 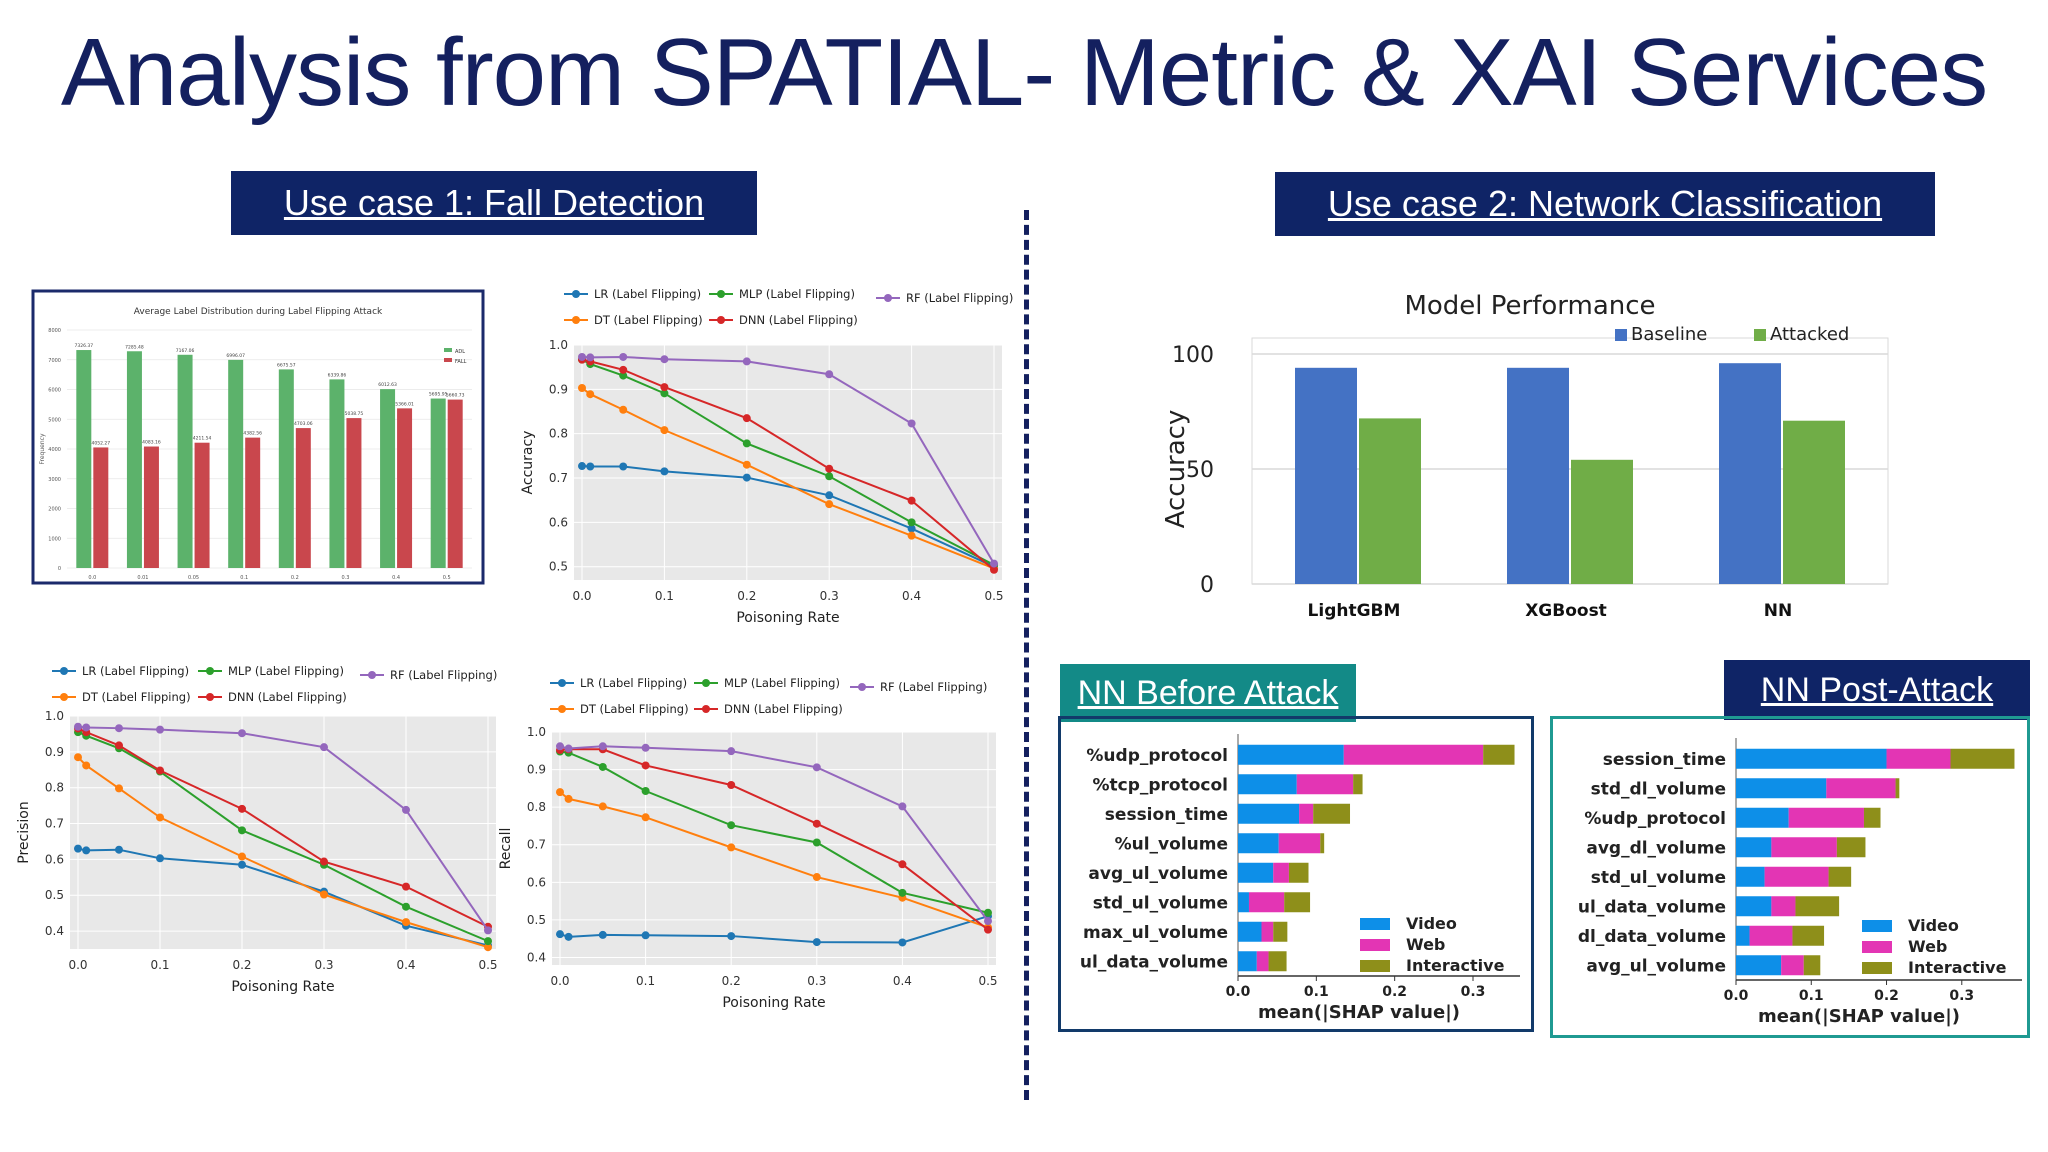 What do you see at coordinates (558, 345) in the screenshot?
I see `y-tick-label: 1.0` at bounding box center [558, 345].